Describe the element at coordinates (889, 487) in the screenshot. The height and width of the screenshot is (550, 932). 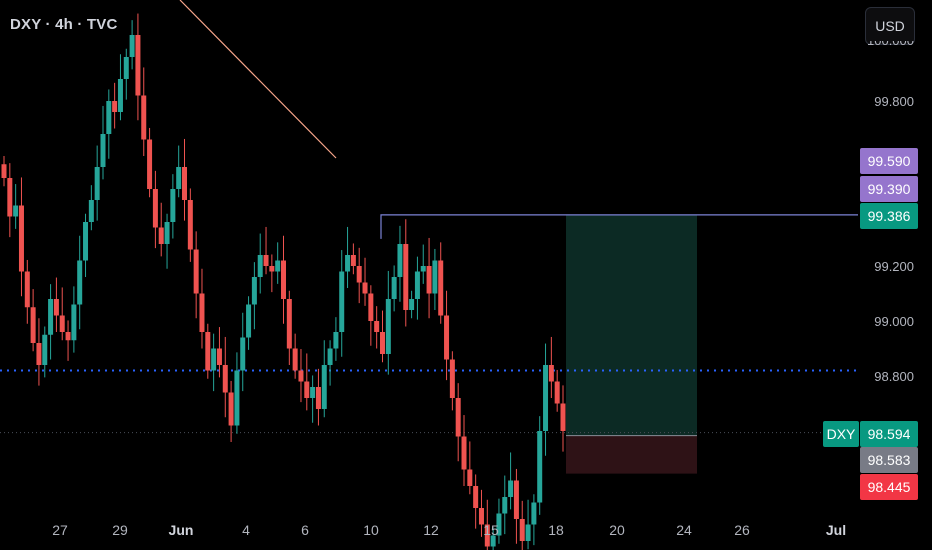
I see `stop-price-tag: 98.445` at that location.